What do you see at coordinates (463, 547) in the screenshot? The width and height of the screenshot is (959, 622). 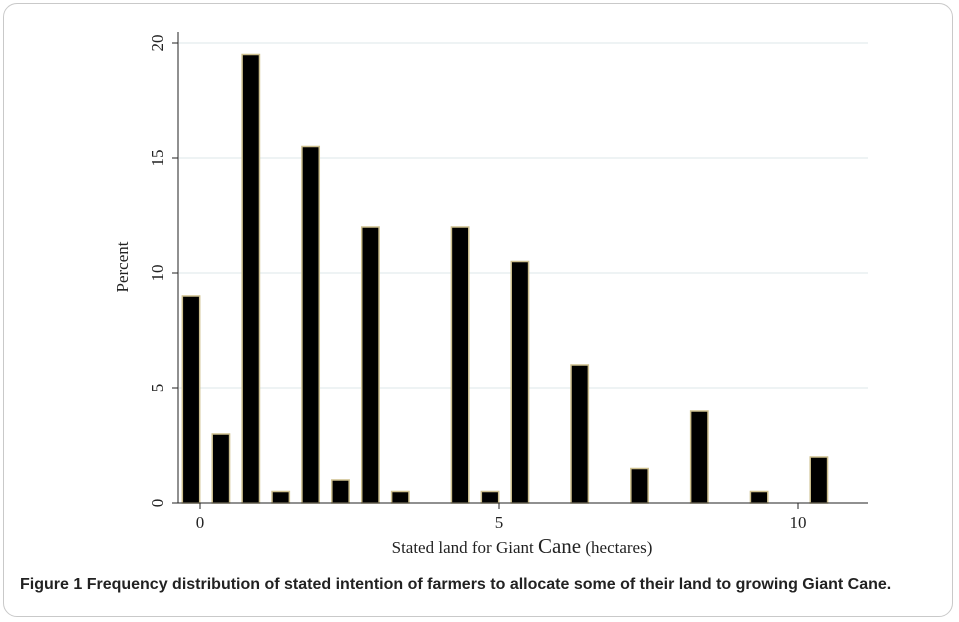 I see `x-axis-label-part-1: Stated land for Giant` at bounding box center [463, 547].